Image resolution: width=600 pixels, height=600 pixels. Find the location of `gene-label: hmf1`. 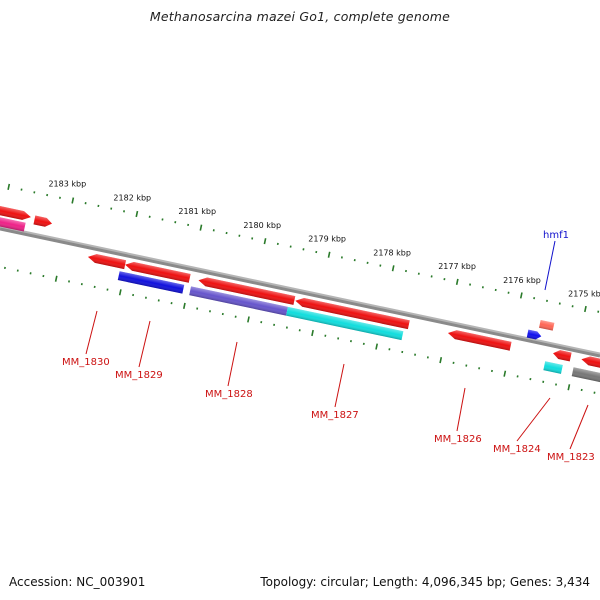

gene-label: hmf1 is located at coordinates (556, 235).